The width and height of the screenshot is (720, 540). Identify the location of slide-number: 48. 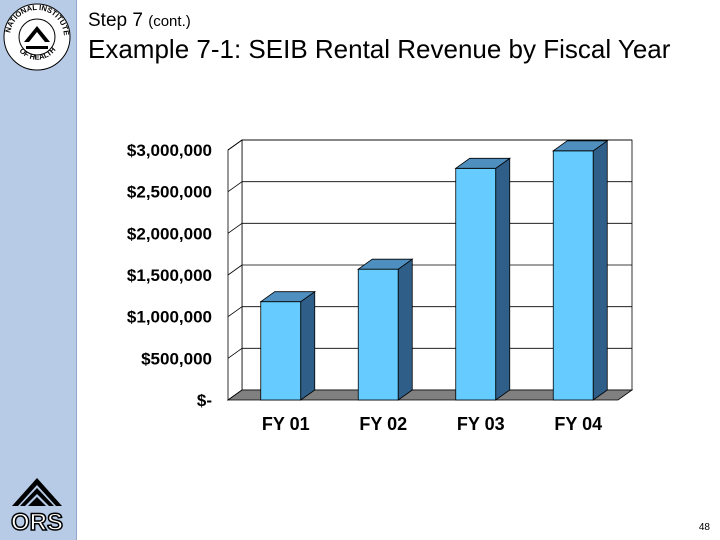
(704, 527).